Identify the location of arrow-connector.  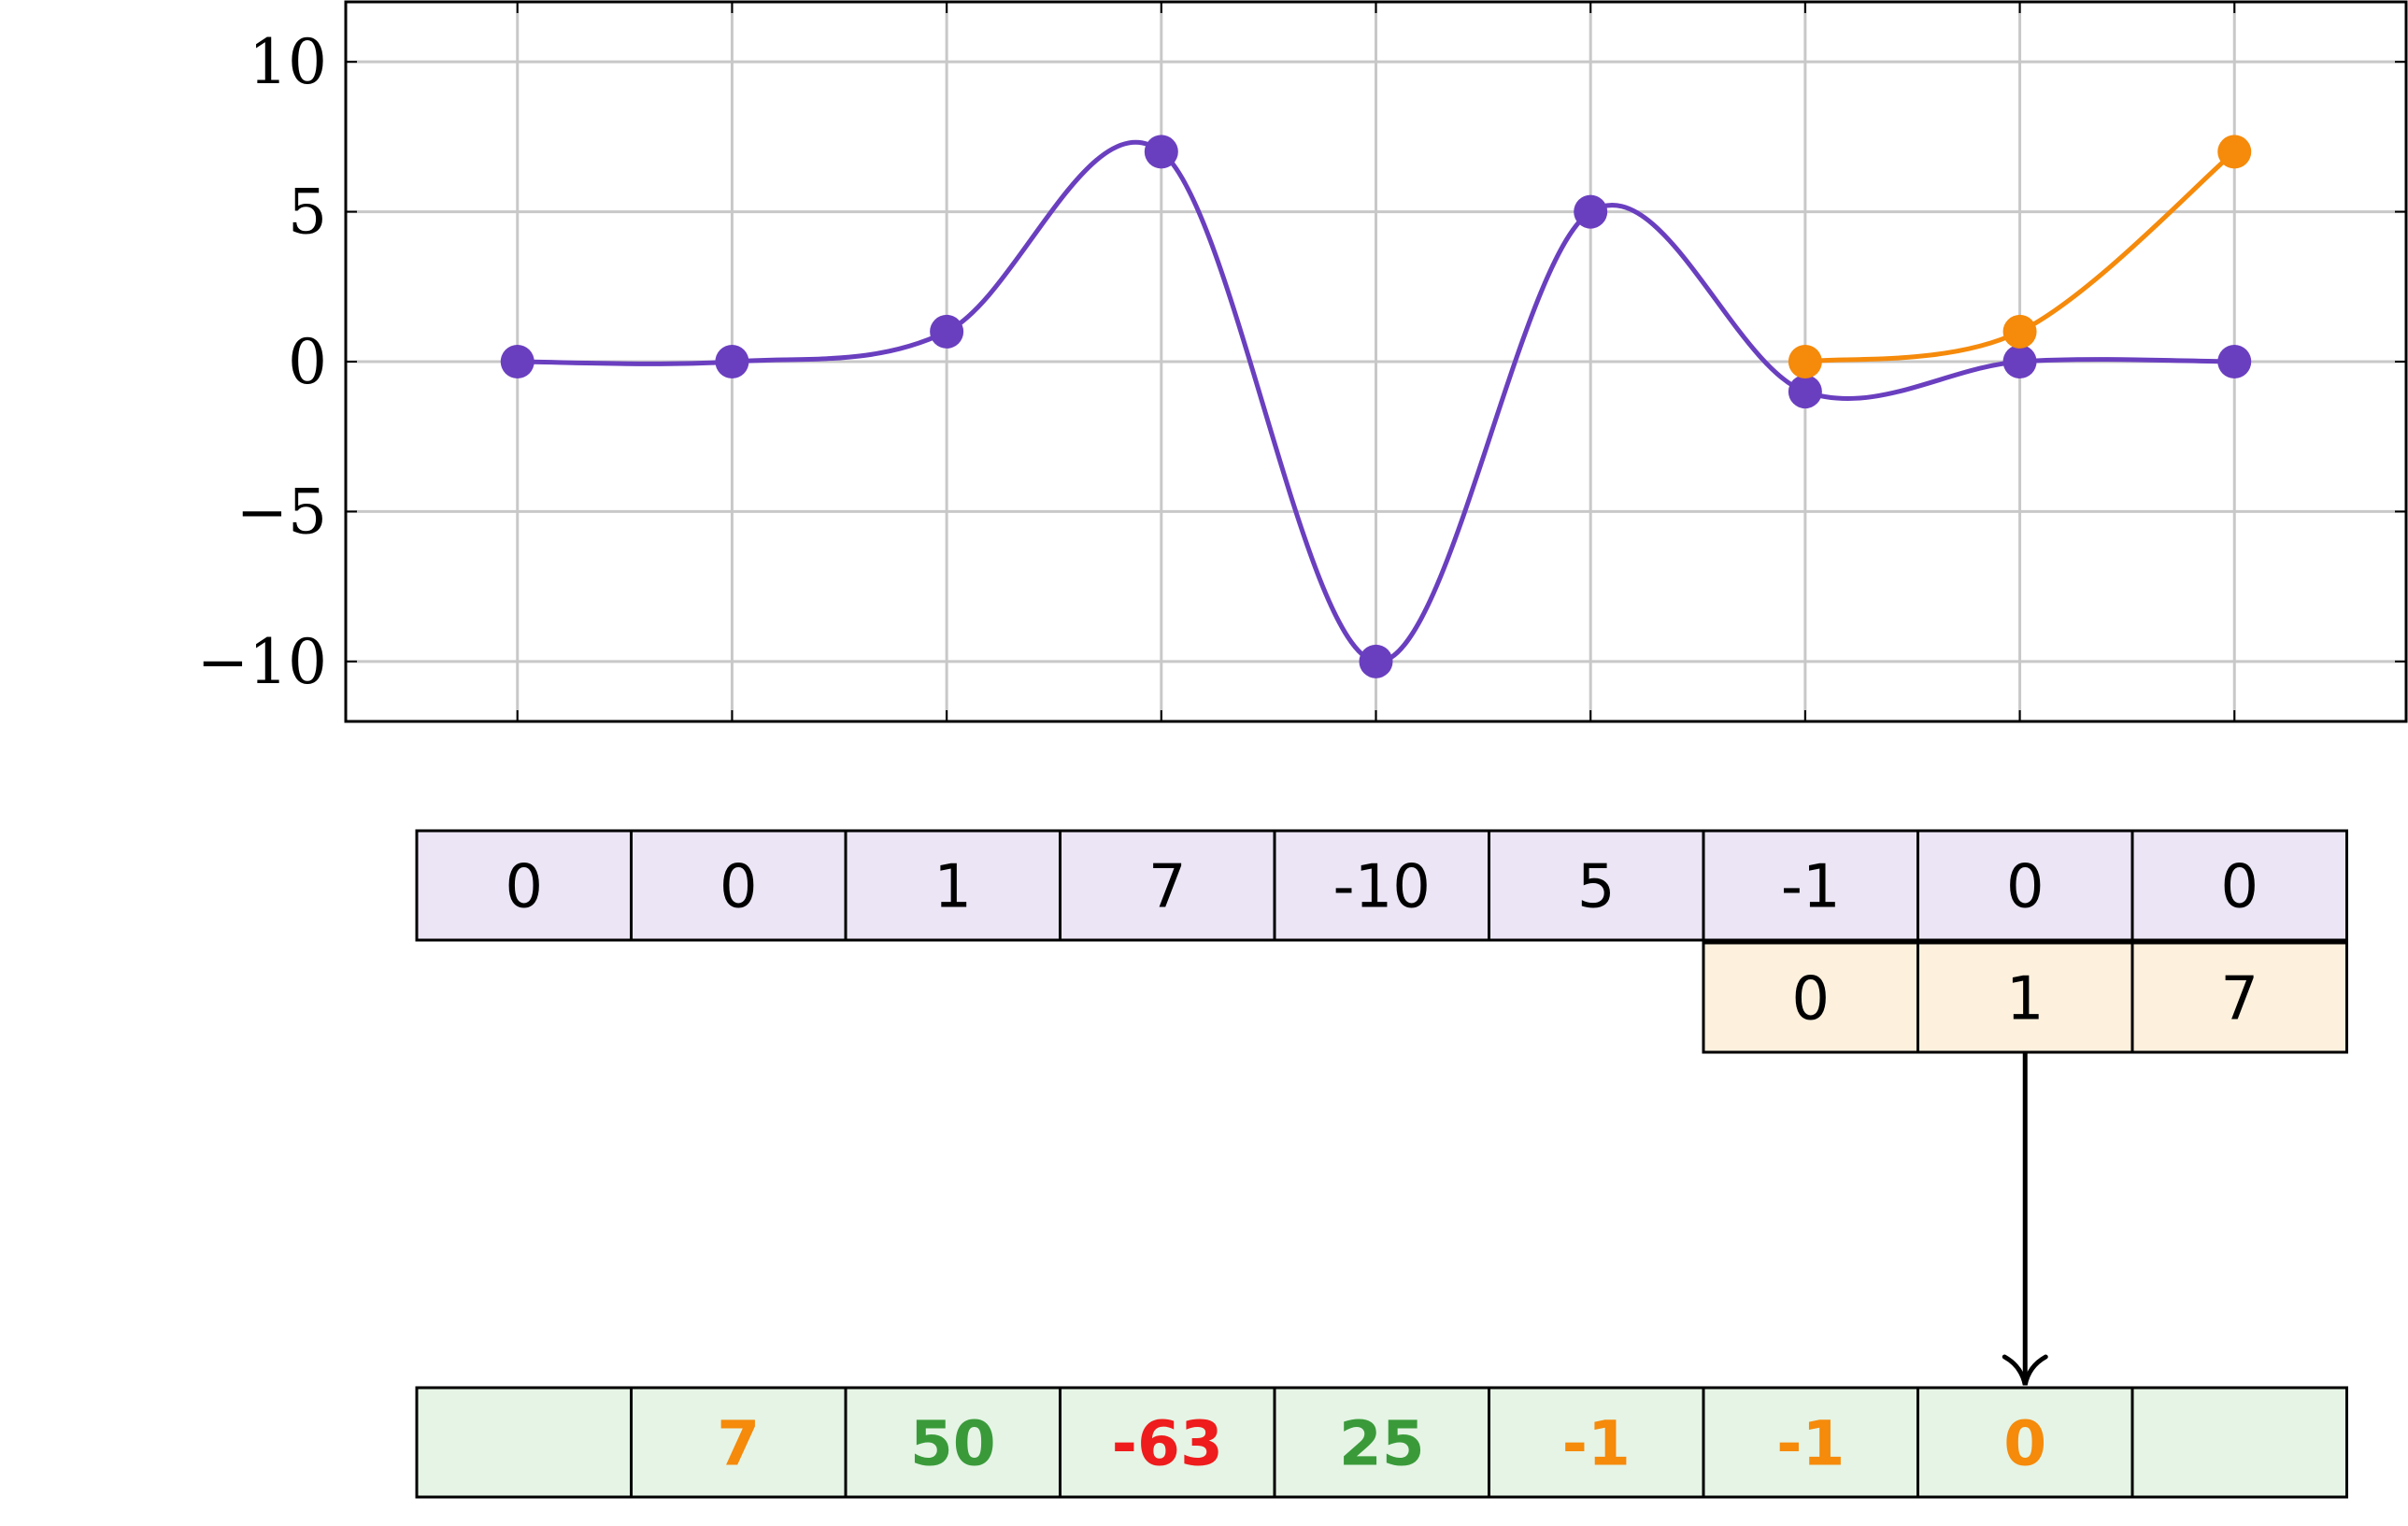
(2025, 1219).